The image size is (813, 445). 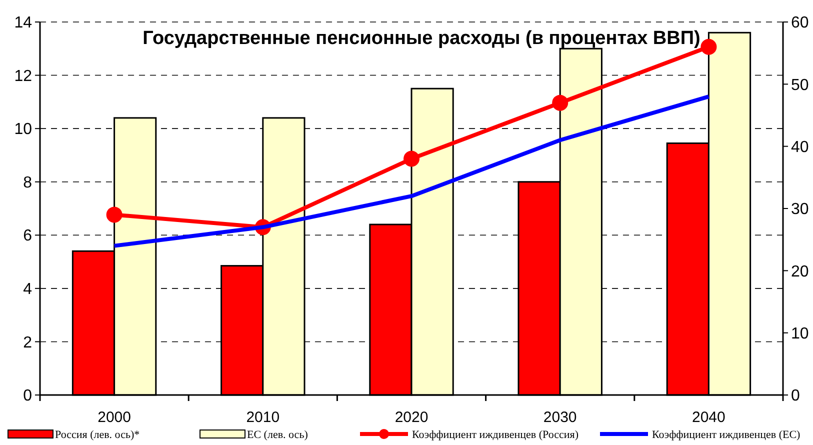 I want to click on y2-tick-label: 0, so click(x=795, y=396).